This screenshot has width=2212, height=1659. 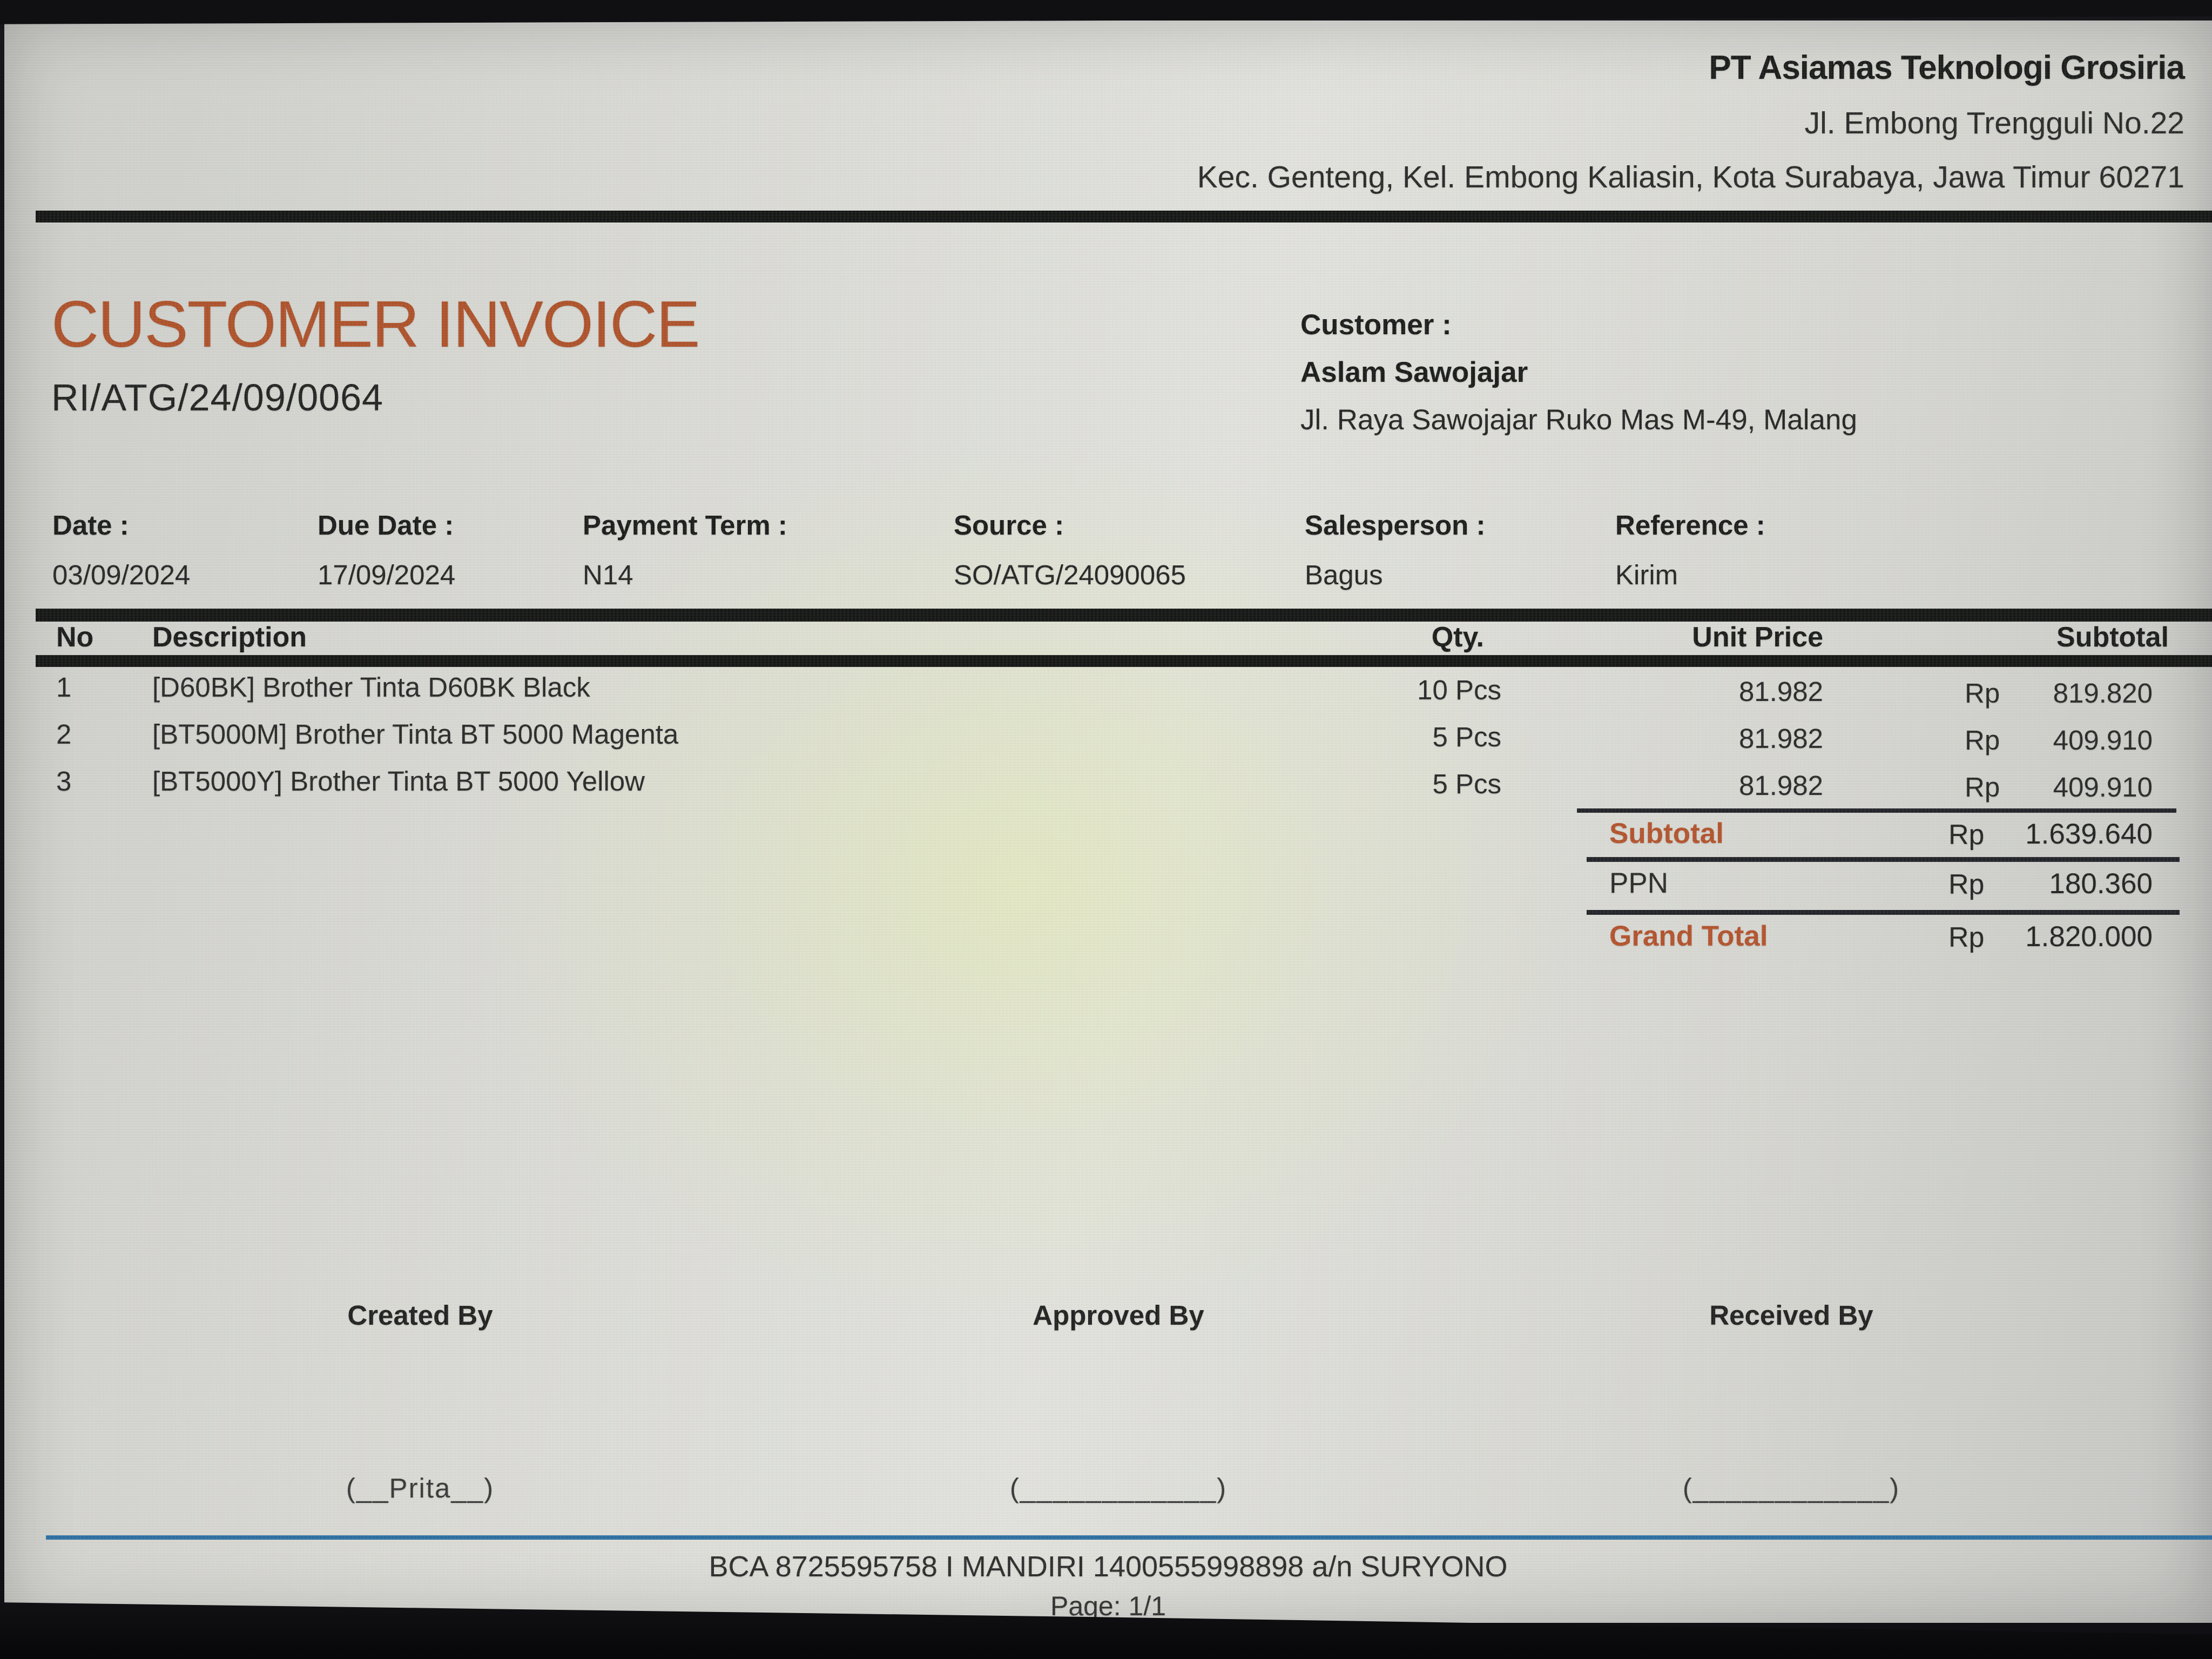 What do you see at coordinates (1966, 884) in the screenshot?
I see `ppn-currency: Rp` at bounding box center [1966, 884].